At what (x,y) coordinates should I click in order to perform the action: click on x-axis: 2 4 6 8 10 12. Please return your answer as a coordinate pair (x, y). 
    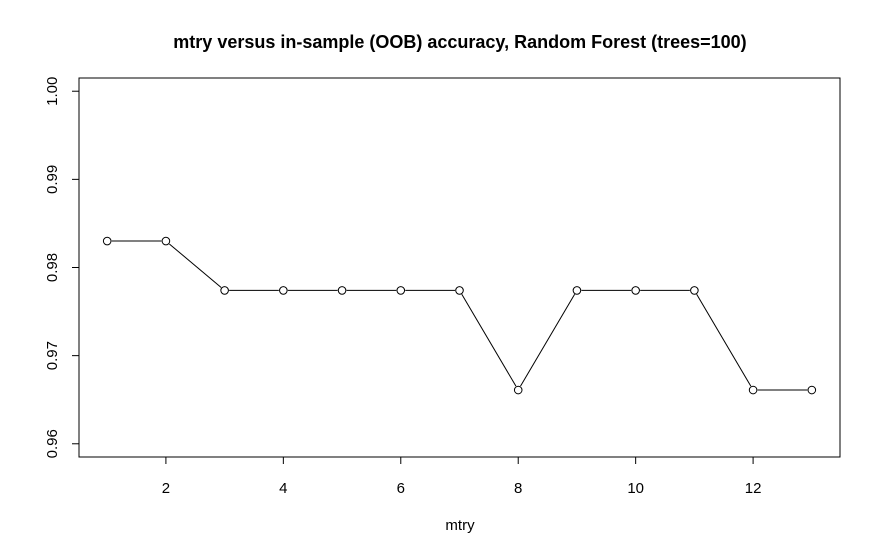
    Looking at the image, I should click on (462, 476).